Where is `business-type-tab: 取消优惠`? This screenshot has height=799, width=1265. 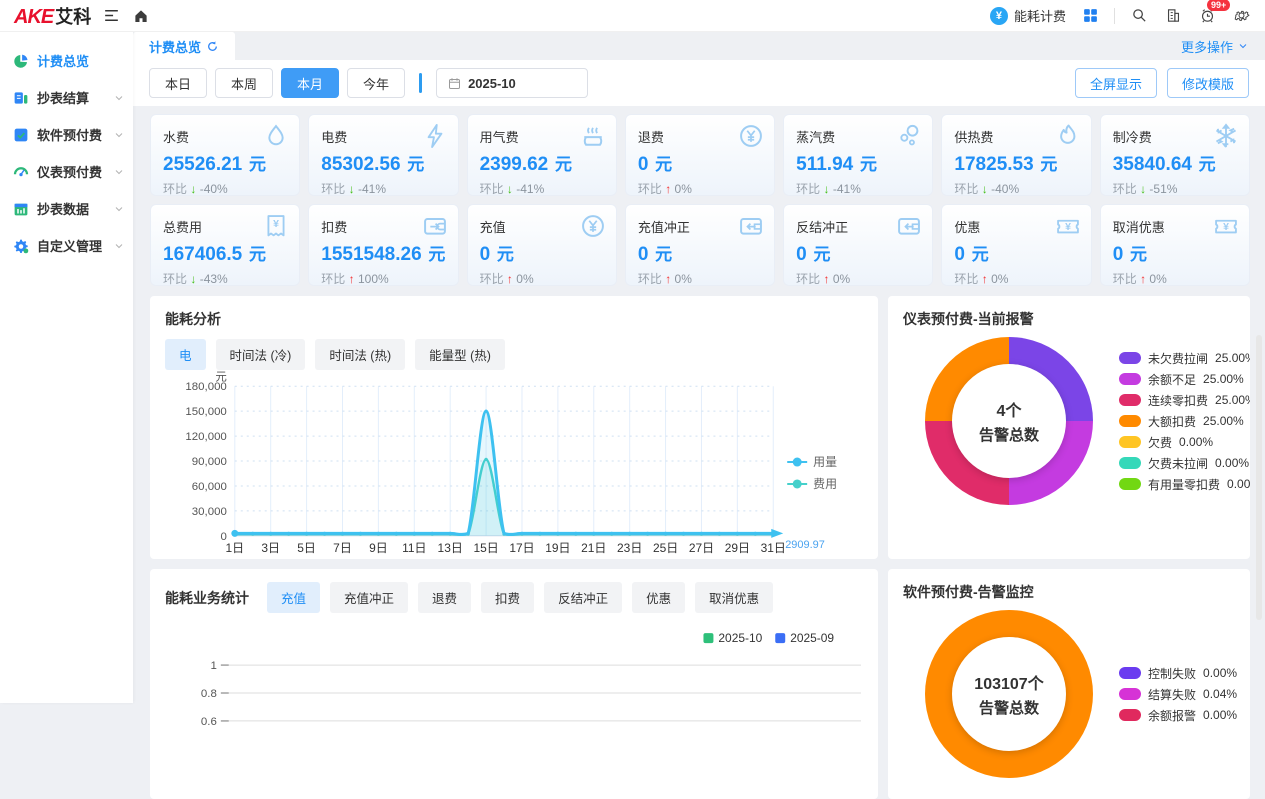
business-type-tab: 取消优惠 is located at coordinates (734, 597).